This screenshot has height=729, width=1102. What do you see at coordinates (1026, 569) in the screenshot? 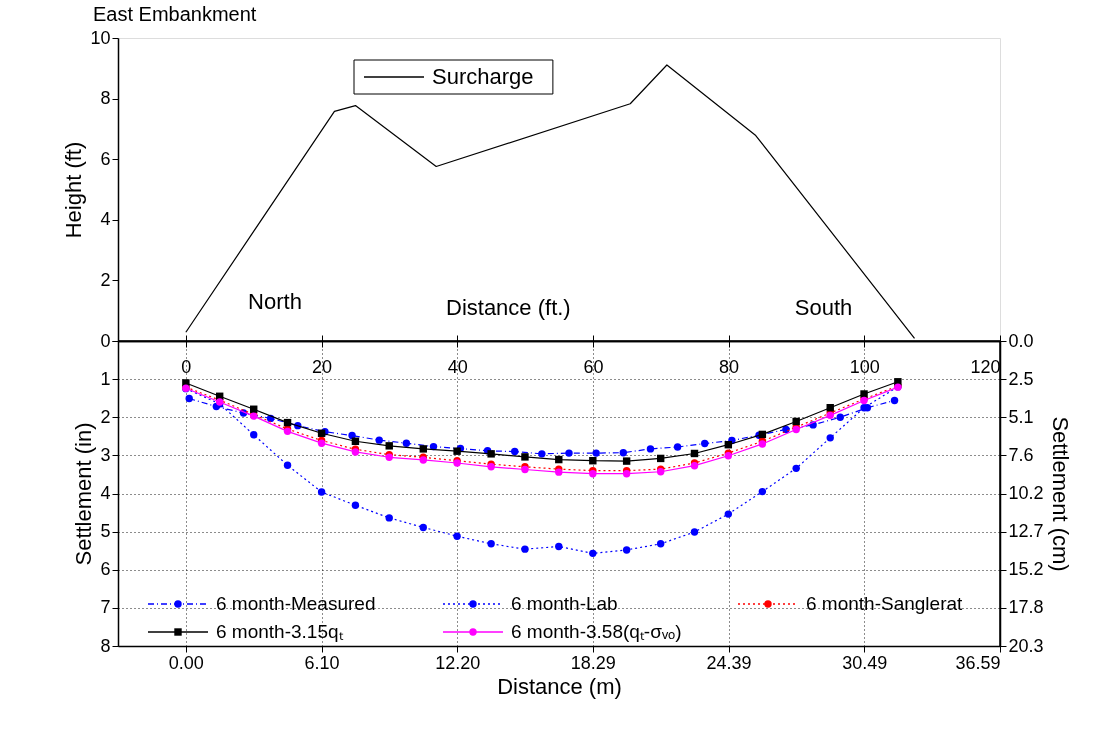
I see `y2-tick-label: 15.2` at bounding box center [1026, 569].